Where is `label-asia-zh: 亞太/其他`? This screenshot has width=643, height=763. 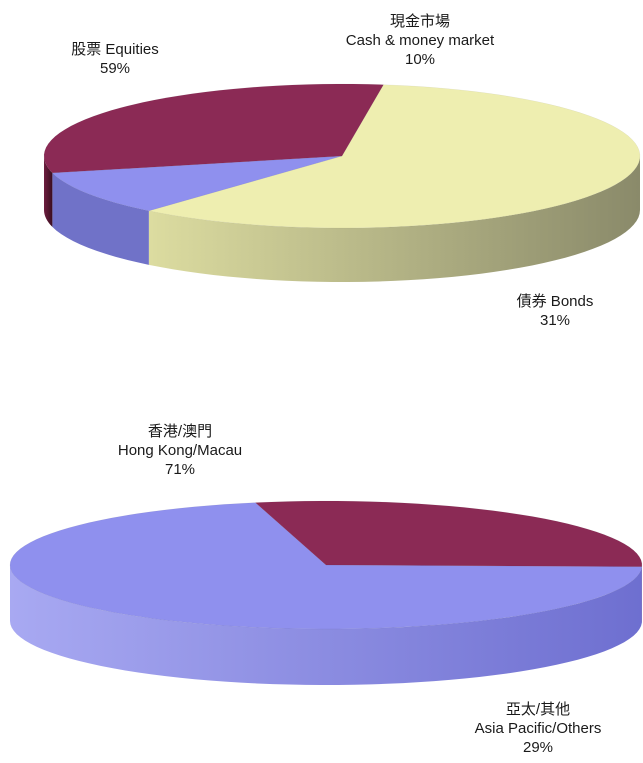 label-asia-zh: 亞太/其他 is located at coordinates (538, 709).